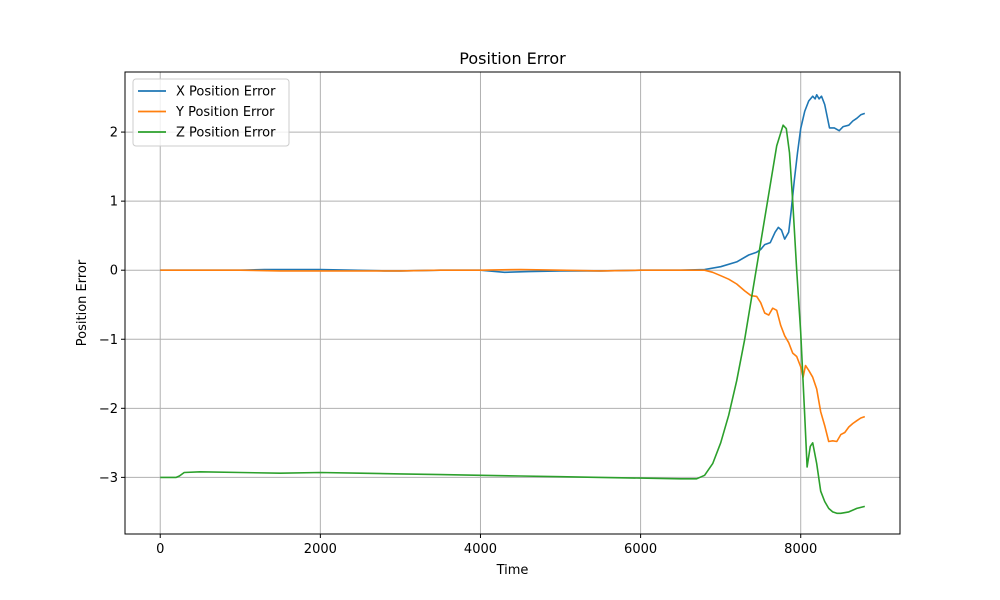 The width and height of the screenshot is (1000, 600). I want to click on y-tick-label: −1, so click(108, 340).